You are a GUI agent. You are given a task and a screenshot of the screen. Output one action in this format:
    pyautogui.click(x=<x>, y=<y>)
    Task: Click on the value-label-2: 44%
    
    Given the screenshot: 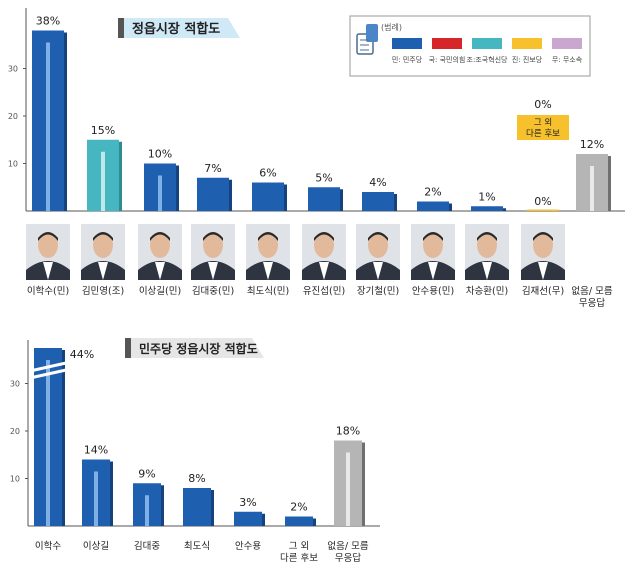 What is the action you would take?
    pyautogui.click(x=82, y=354)
    